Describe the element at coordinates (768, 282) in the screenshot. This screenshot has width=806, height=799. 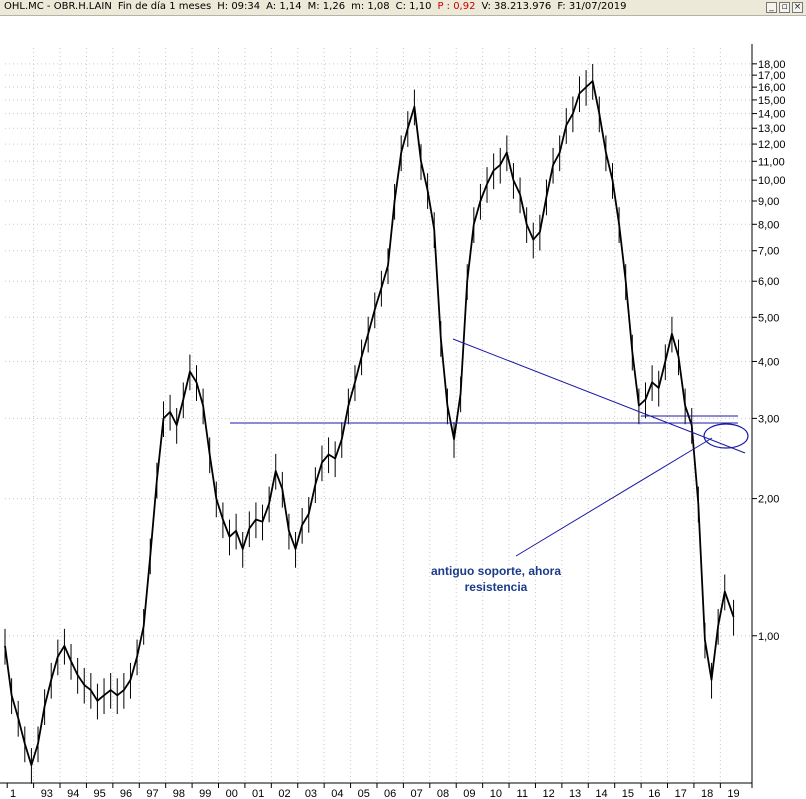
I see `y-tick-label: 6,00` at that location.